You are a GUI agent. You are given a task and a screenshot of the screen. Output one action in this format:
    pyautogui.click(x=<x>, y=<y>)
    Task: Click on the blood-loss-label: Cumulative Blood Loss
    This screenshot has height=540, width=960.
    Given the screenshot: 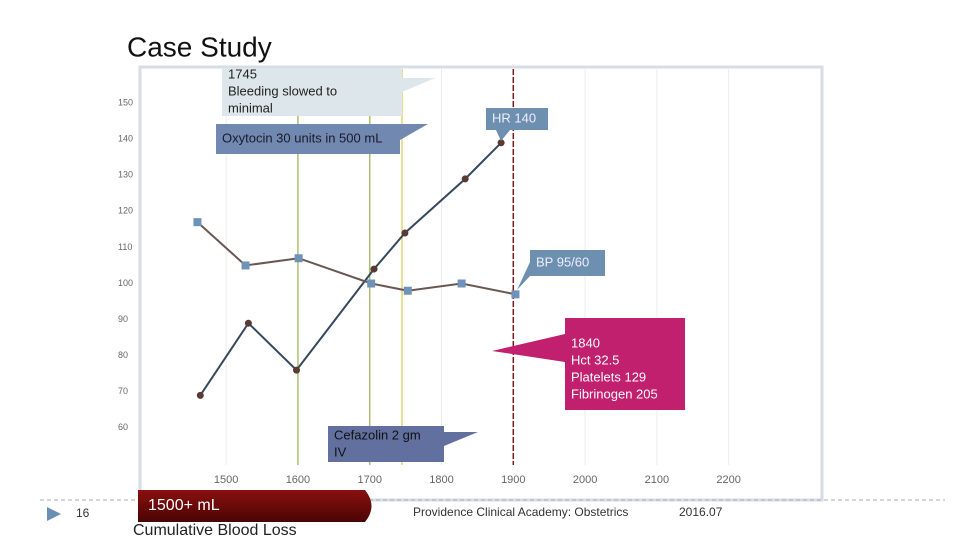 What is the action you would take?
    pyautogui.click(x=215, y=530)
    